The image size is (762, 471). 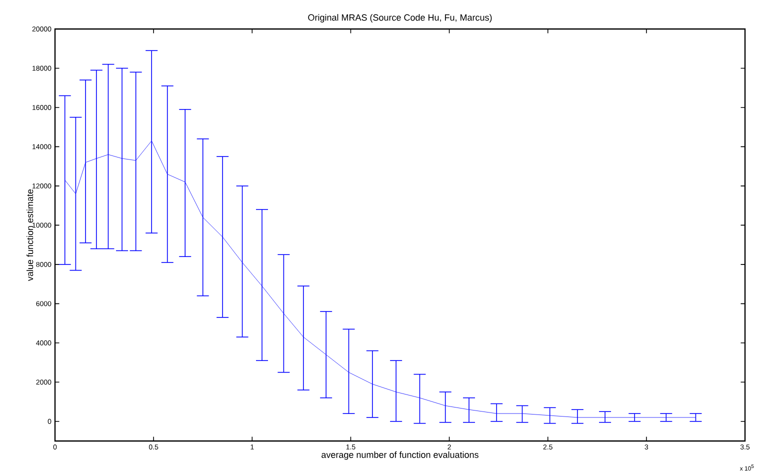 What do you see at coordinates (400, 455) in the screenshot?
I see `x-axis-title: average number of function evaluations` at bounding box center [400, 455].